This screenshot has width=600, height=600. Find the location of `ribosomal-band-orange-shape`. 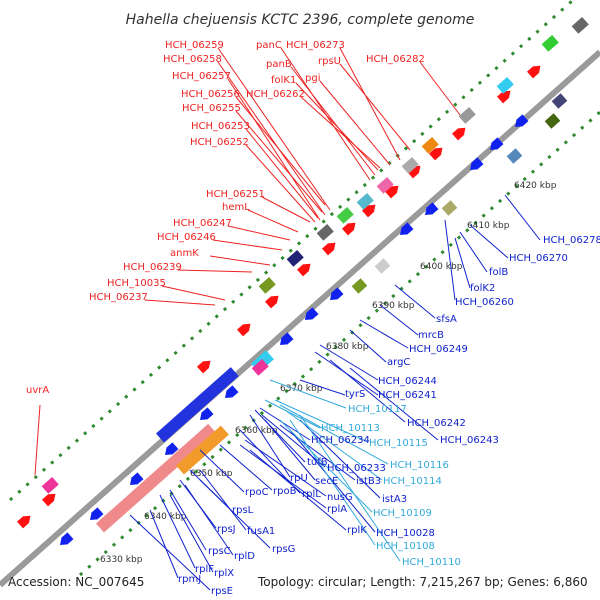

ribosomal-band-orange-shape is located at coordinates (202, 450).